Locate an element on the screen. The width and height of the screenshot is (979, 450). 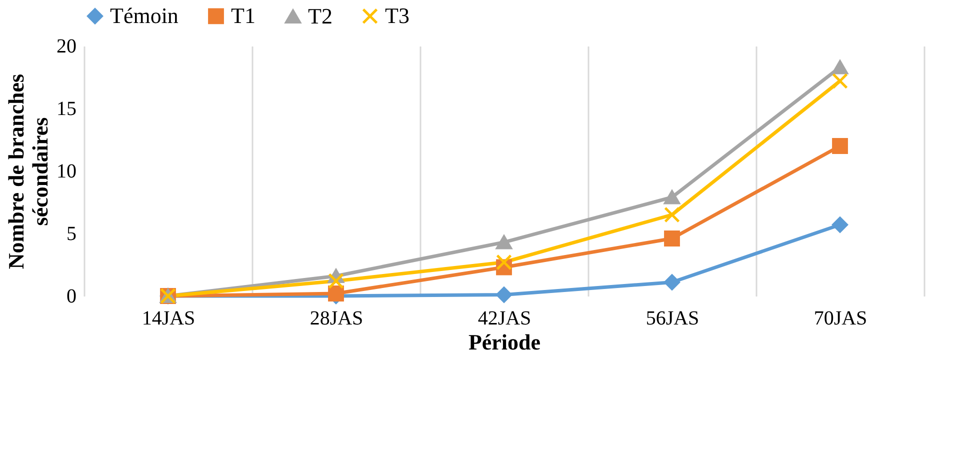
y-tick-label: 20 is located at coordinates (66, 47).